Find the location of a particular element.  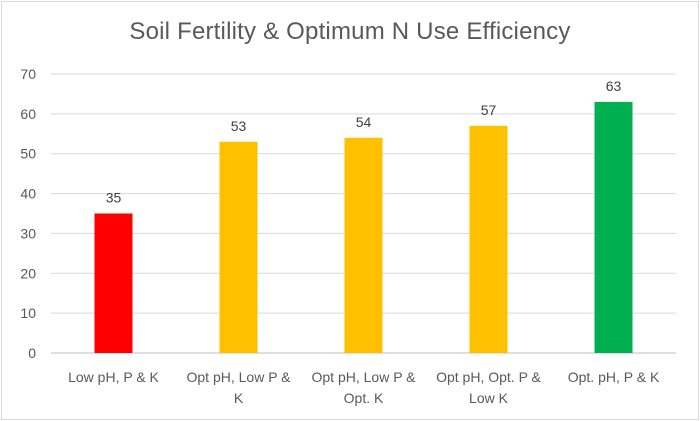

category-label-line: Low pH, P & K is located at coordinates (113, 377).